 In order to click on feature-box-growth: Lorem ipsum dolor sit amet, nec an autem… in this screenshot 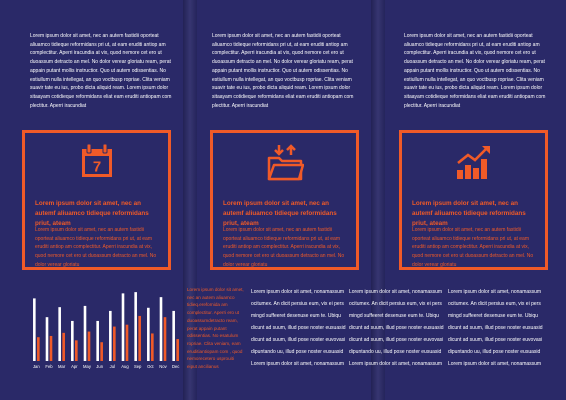, I will do `click(473, 200)`.